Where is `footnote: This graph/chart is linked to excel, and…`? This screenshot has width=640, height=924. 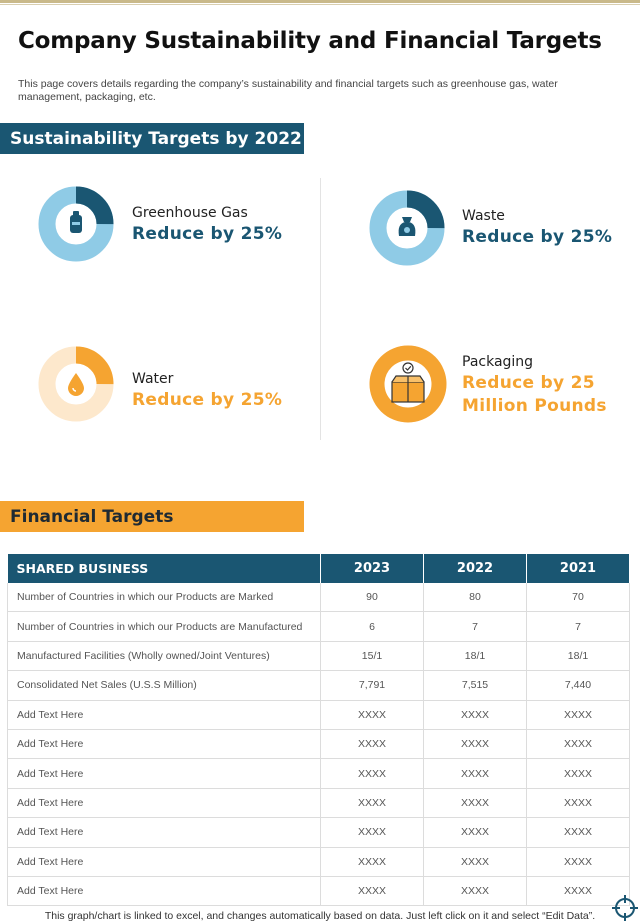
footnote: This graph/chart is linked to excel, and… is located at coordinates (320, 916).